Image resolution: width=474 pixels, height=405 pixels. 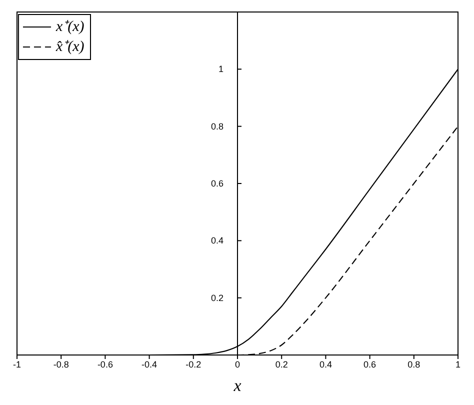 I want to click on x-tick-label: -0.6, so click(x=105, y=364).